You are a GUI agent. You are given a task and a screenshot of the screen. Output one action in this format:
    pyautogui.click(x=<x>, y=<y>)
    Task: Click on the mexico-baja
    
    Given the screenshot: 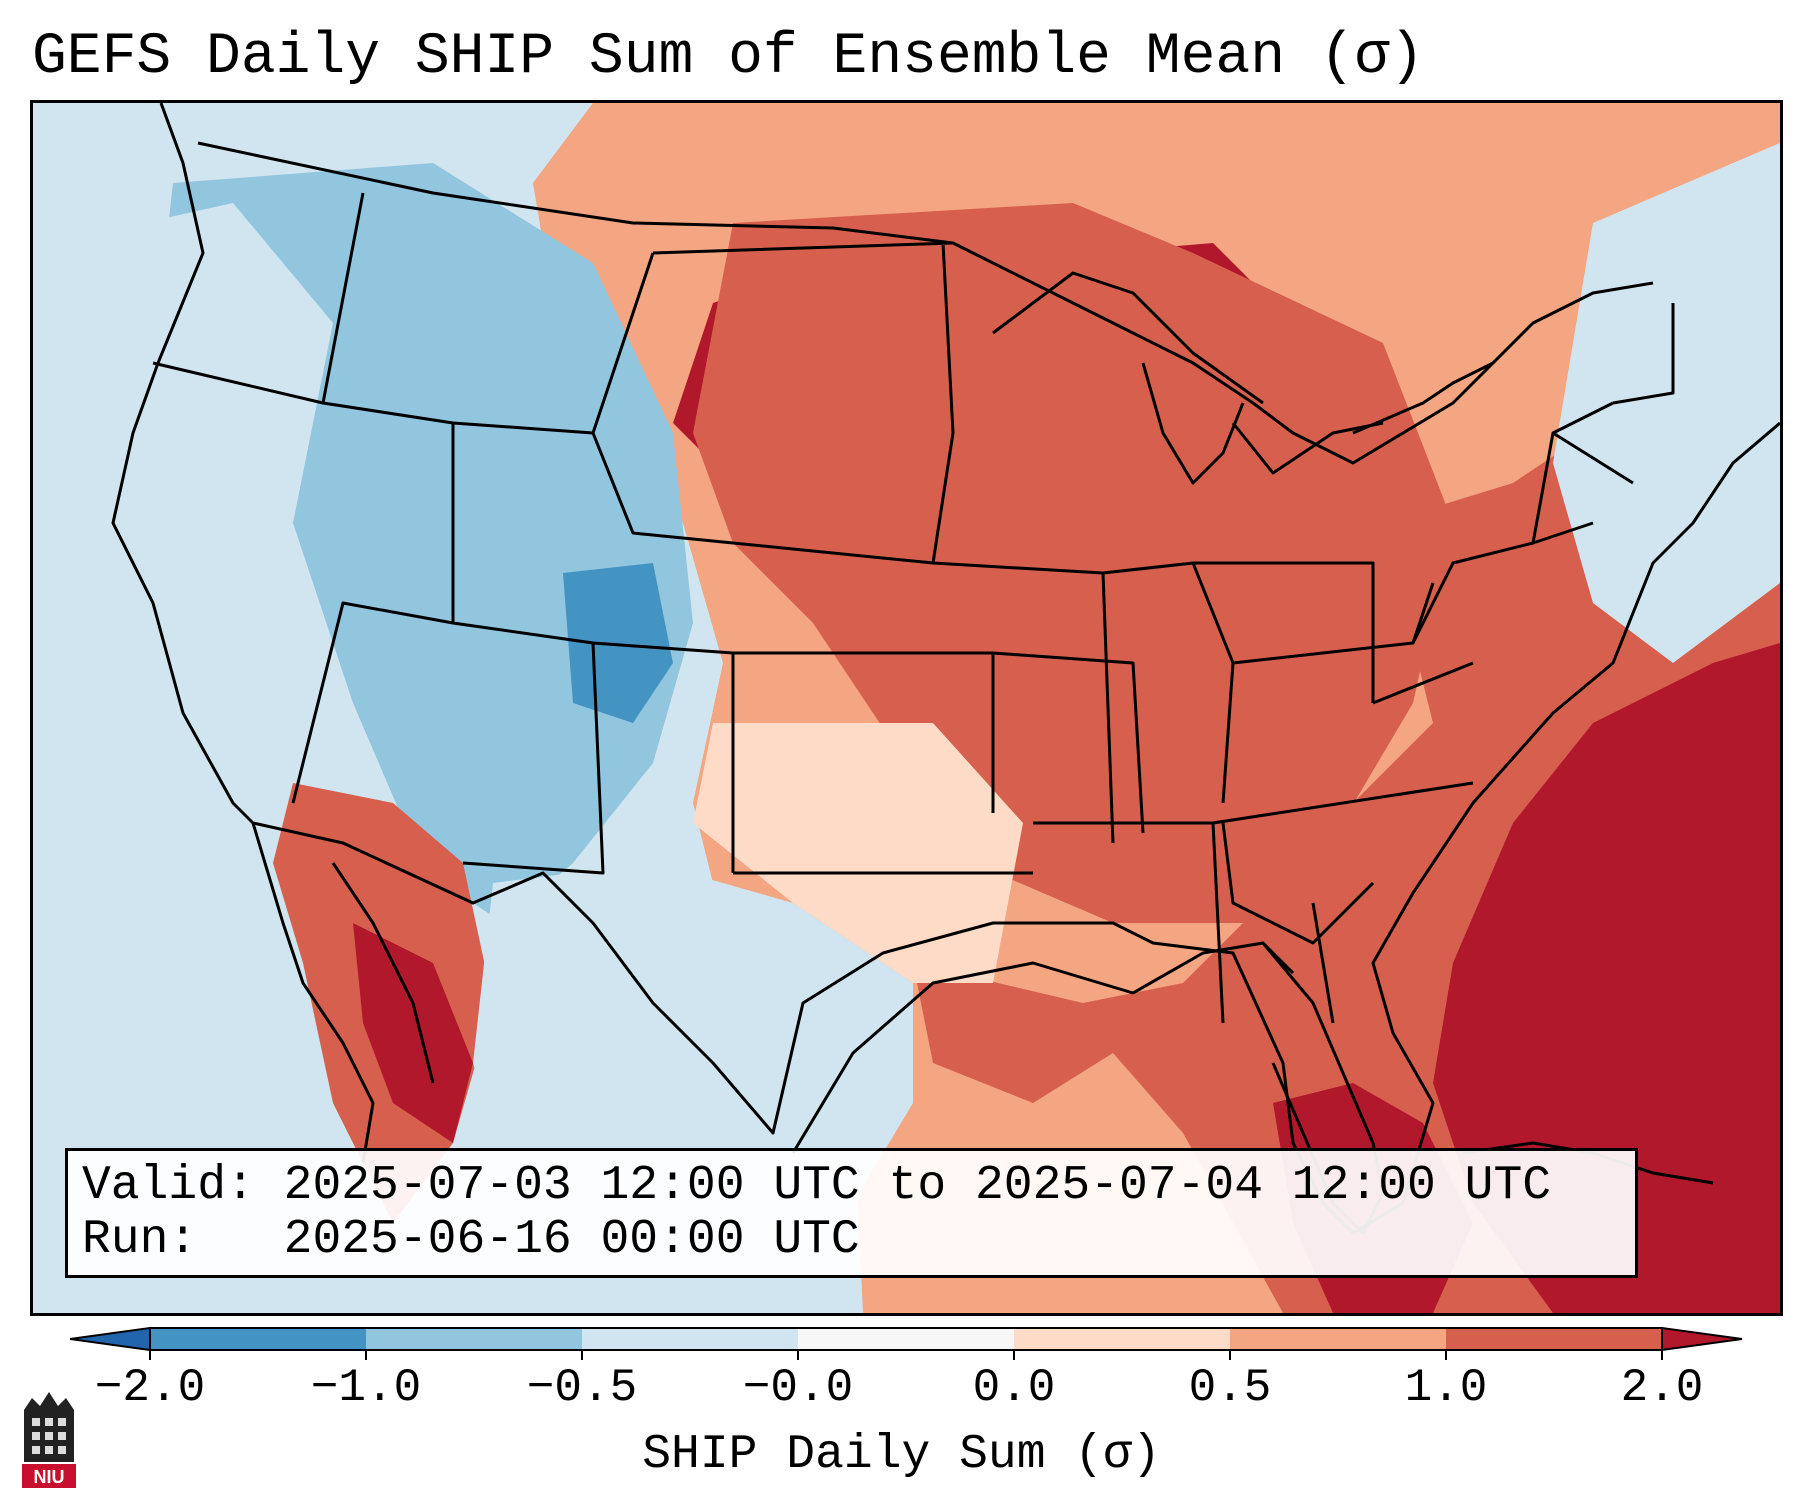 What is the action you would take?
    pyautogui.click(x=343, y=993)
    